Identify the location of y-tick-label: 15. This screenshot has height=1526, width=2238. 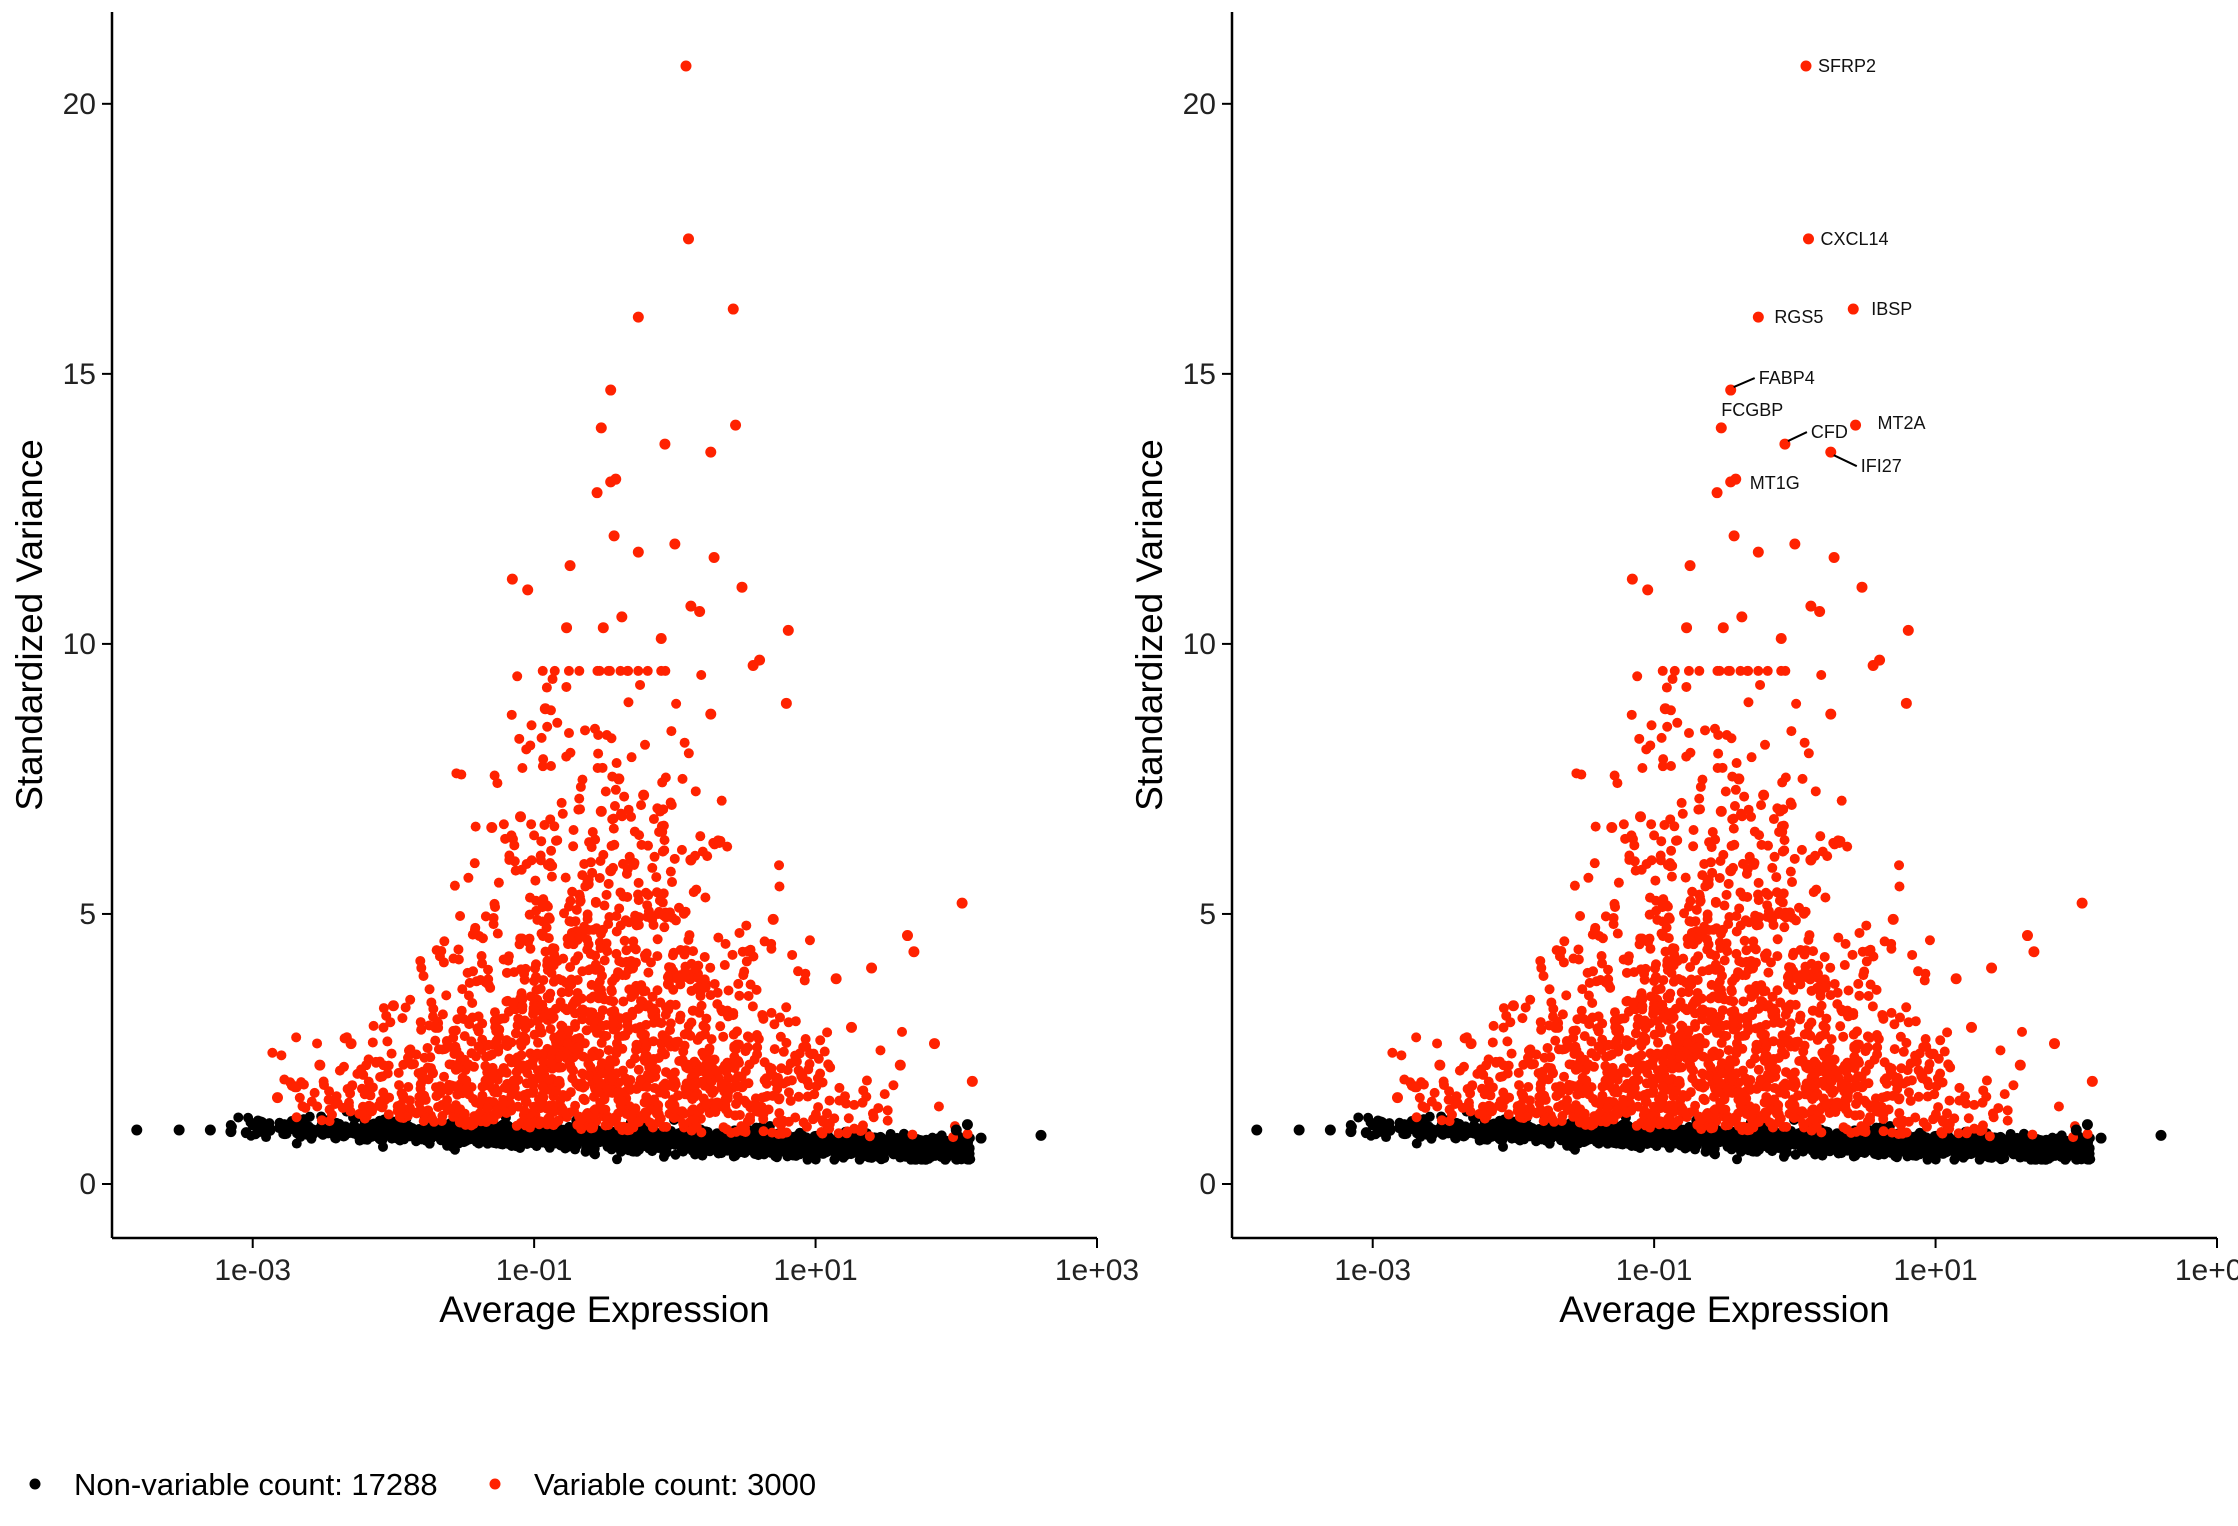
(79, 374).